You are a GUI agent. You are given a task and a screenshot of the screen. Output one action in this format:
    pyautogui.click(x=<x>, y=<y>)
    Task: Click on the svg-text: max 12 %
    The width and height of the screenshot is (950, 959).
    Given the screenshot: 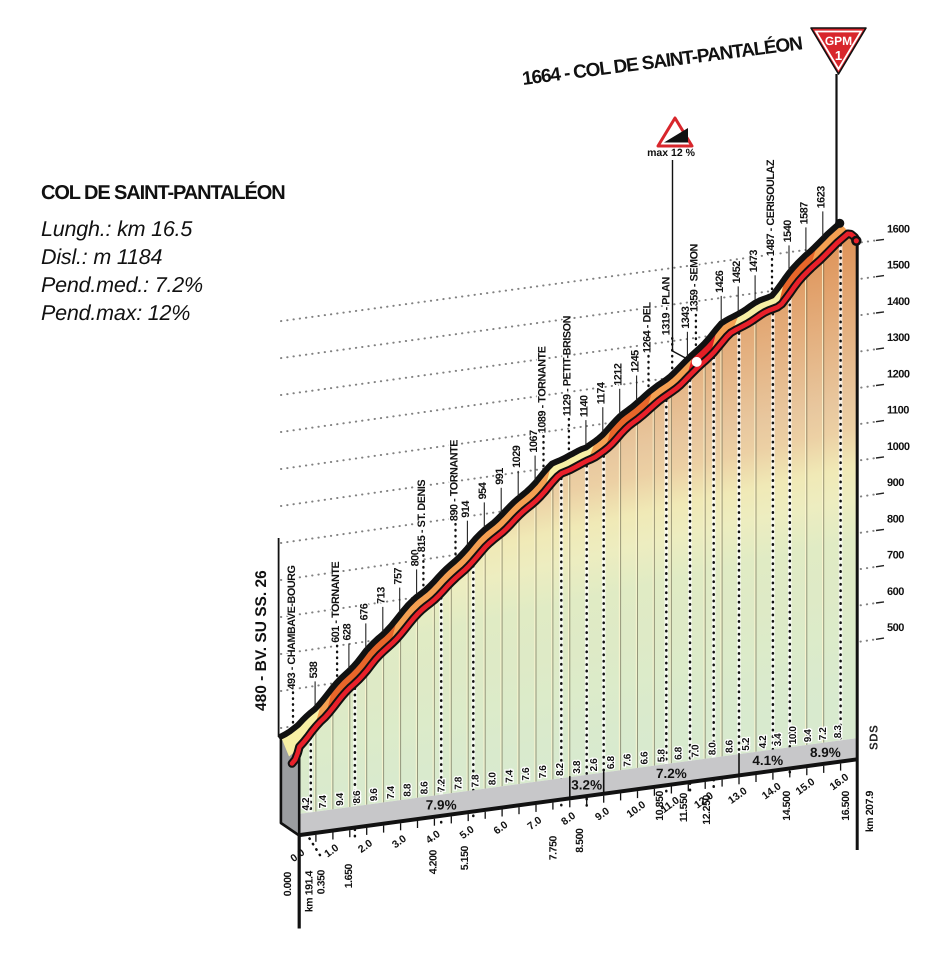 What is the action you would take?
    pyautogui.click(x=671, y=153)
    